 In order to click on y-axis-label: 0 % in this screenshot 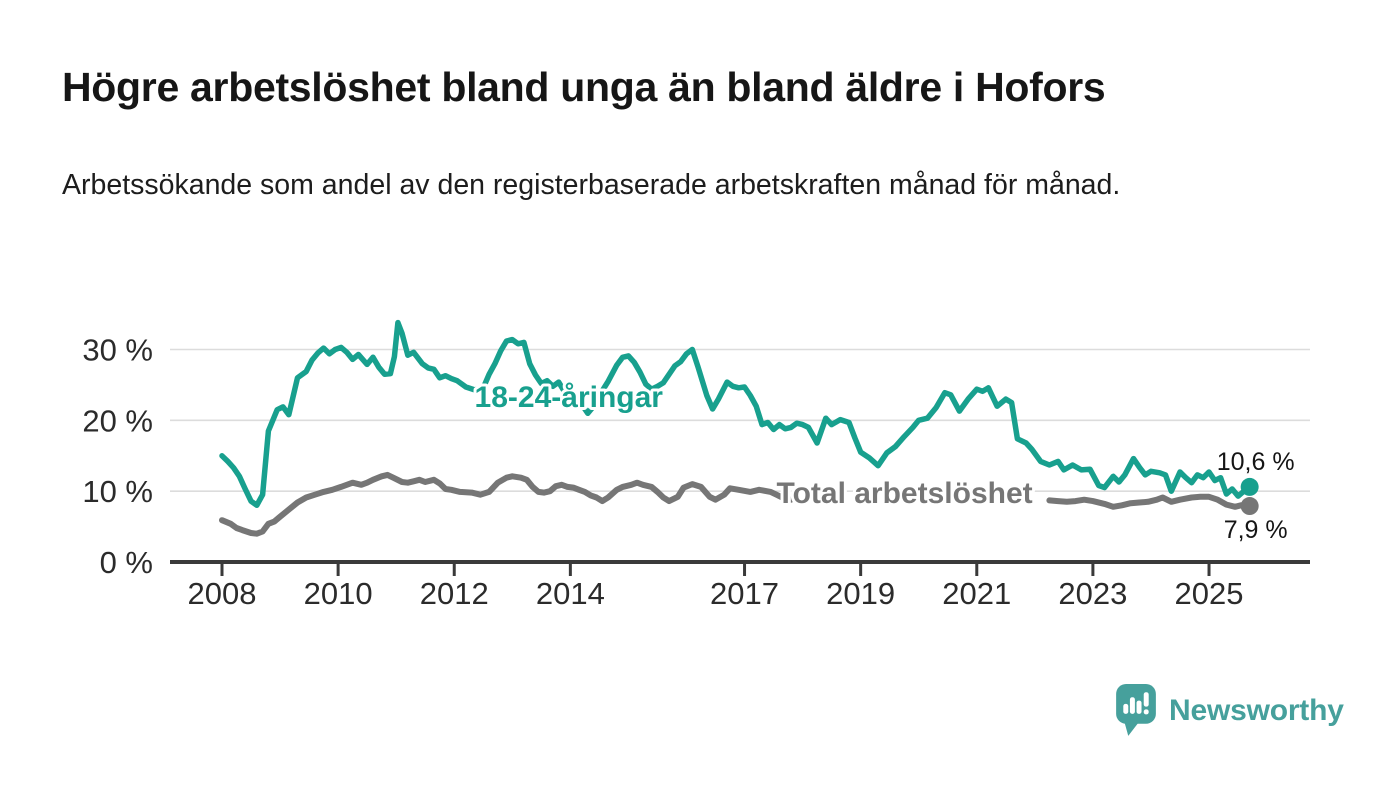, I will do `click(126, 562)`.